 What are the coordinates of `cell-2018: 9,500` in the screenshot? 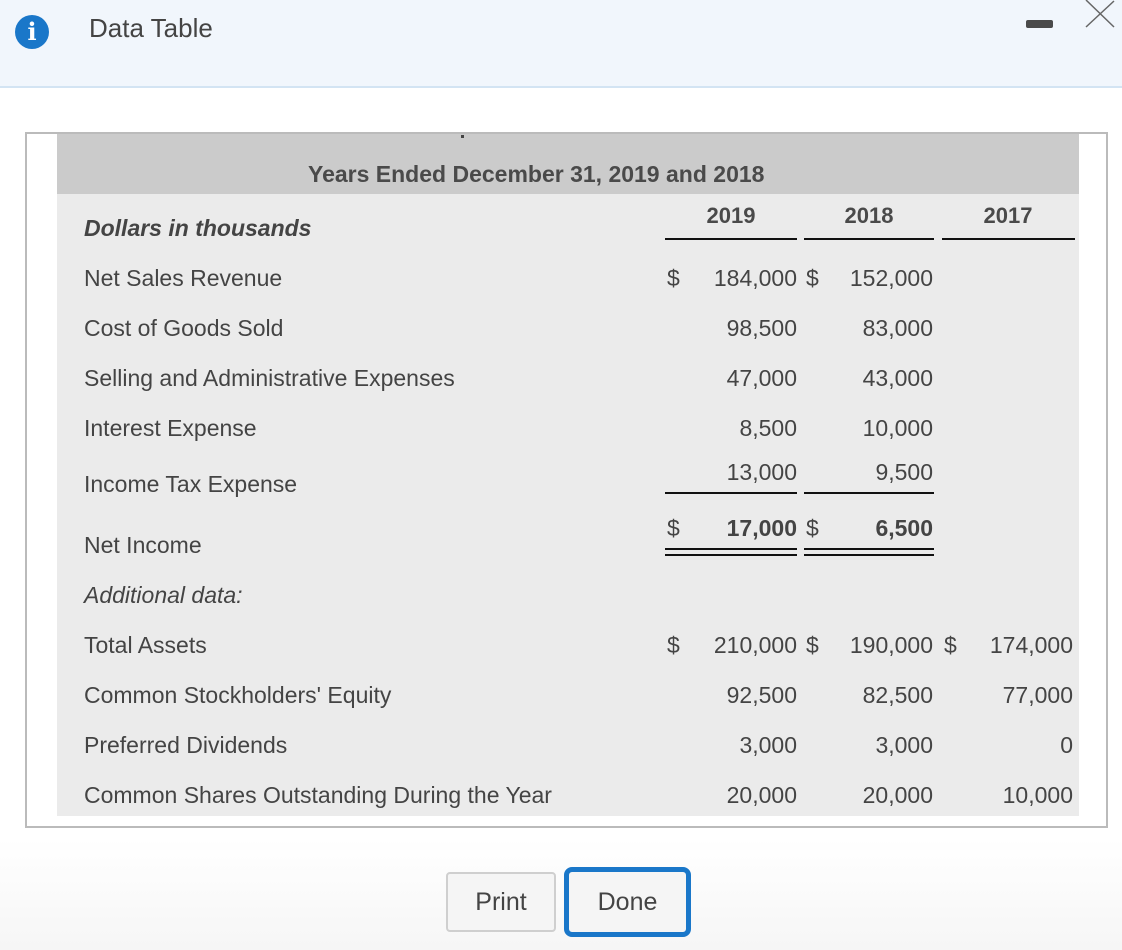 It's located at (904, 472).